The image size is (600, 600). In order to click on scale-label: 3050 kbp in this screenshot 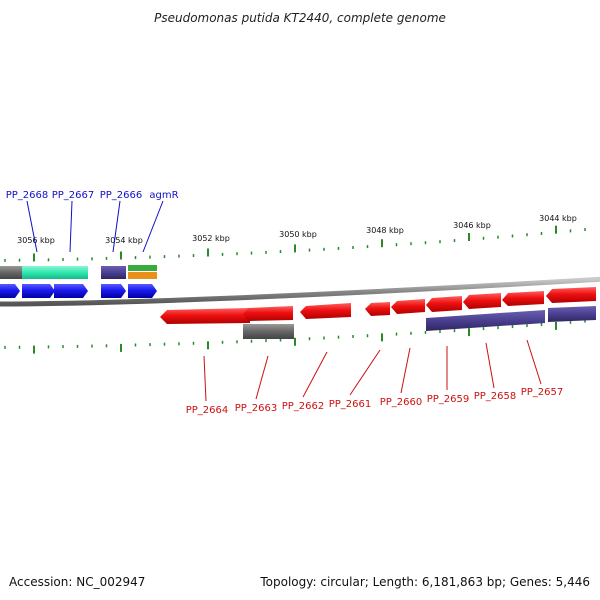, I will do `click(298, 234)`.